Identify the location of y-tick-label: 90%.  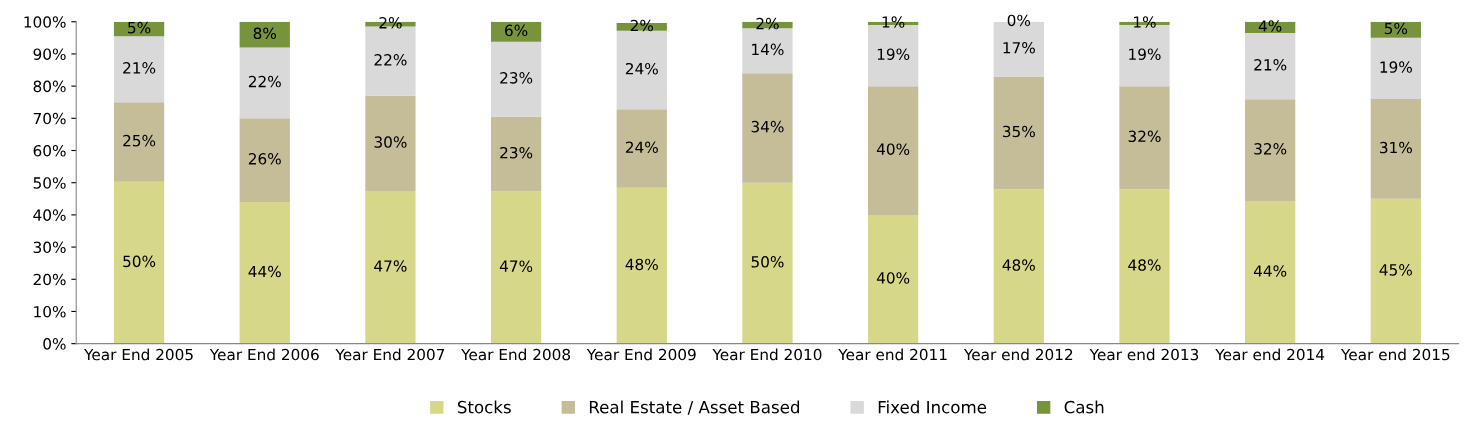
(49, 54).